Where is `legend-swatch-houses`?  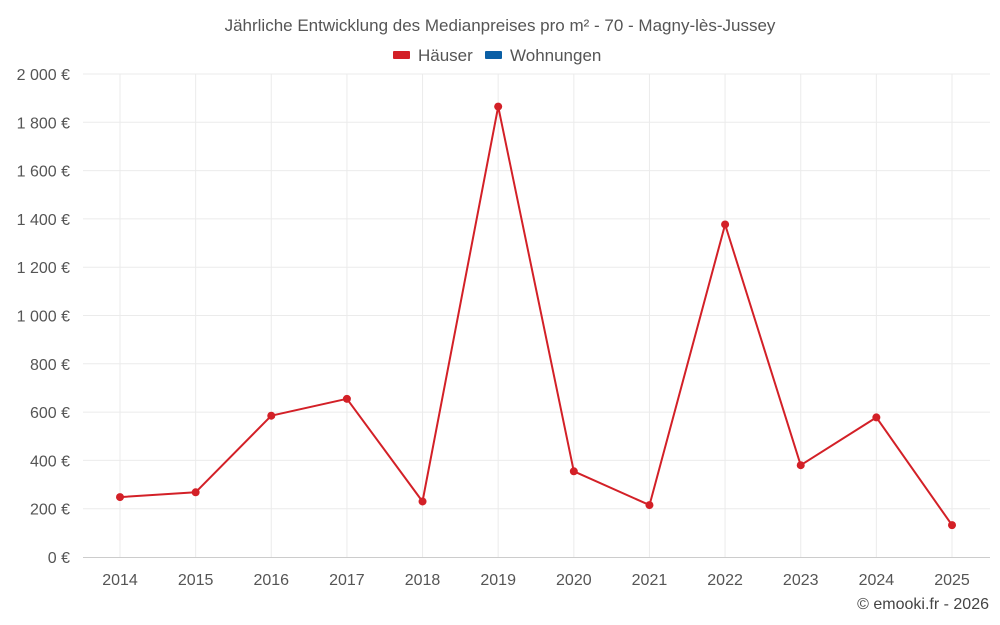
legend-swatch-houses is located at coordinates (401, 55).